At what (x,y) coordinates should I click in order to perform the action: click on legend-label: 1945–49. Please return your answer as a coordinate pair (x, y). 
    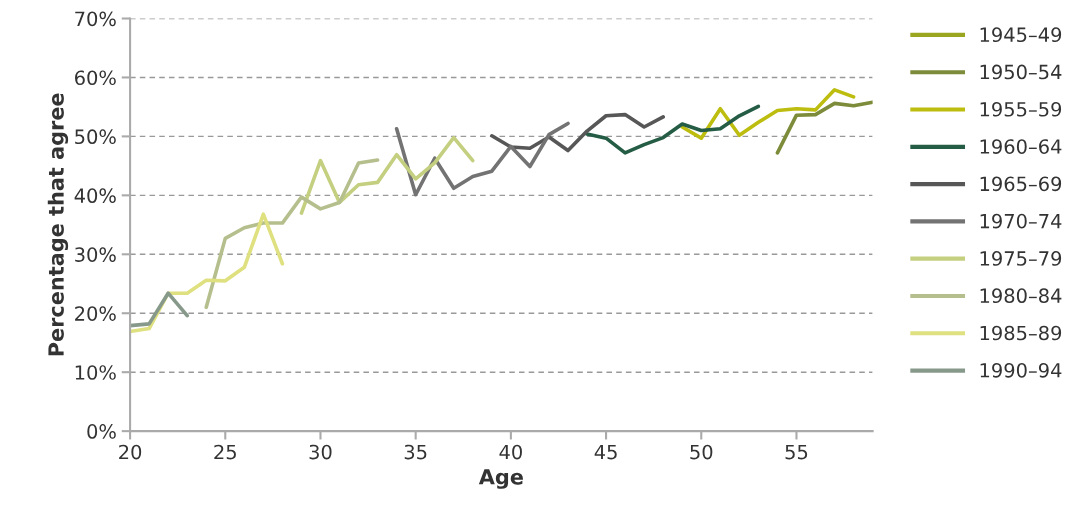
    Looking at the image, I should click on (1021, 35).